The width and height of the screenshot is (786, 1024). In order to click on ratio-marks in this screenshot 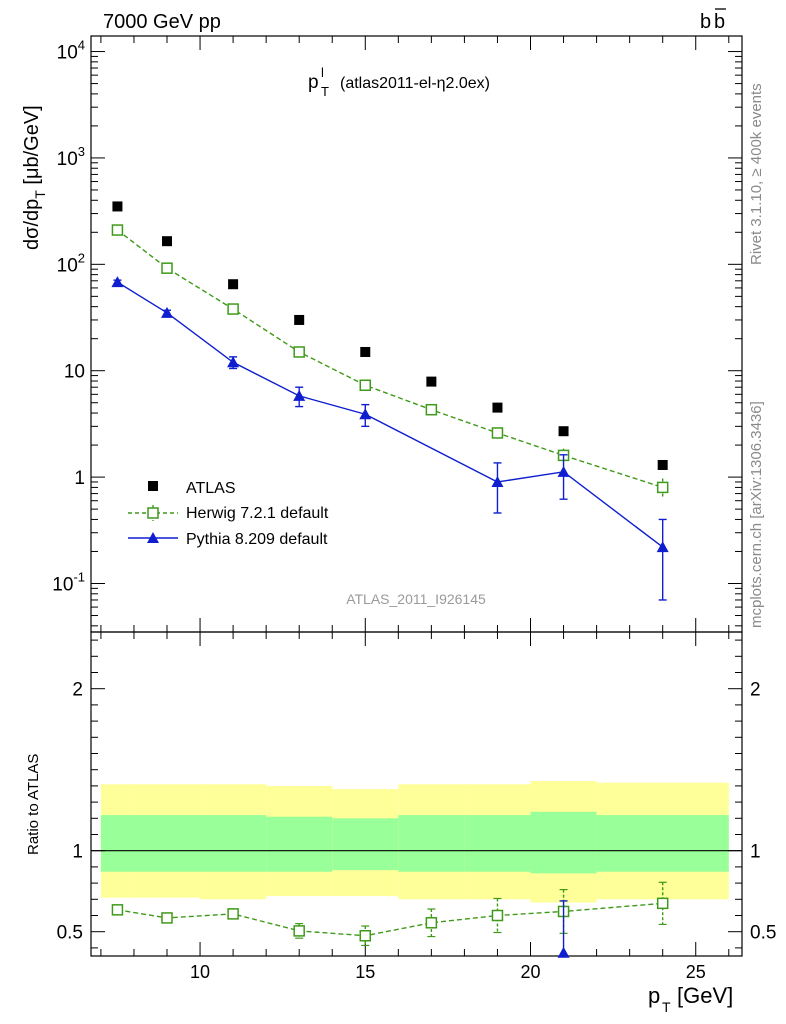, I will do `click(390, 919)`.